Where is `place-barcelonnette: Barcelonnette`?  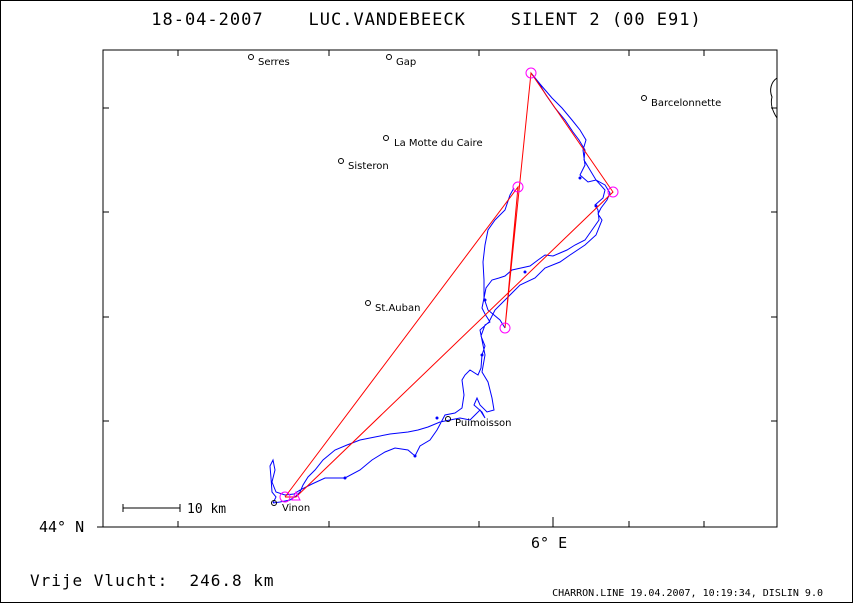
place-barcelonnette: Barcelonnette is located at coordinates (681, 102).